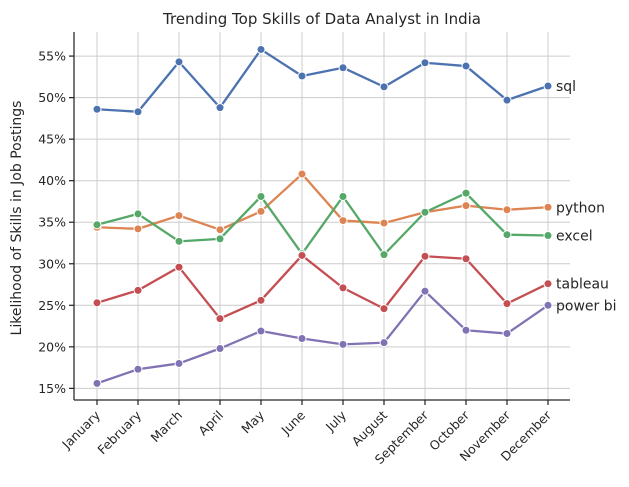 The height and width of the screenshot is (487, 629). Describe the element at coordinates (52, 180) in the screenshot. I see `y-tick-label: 40%` at that location.